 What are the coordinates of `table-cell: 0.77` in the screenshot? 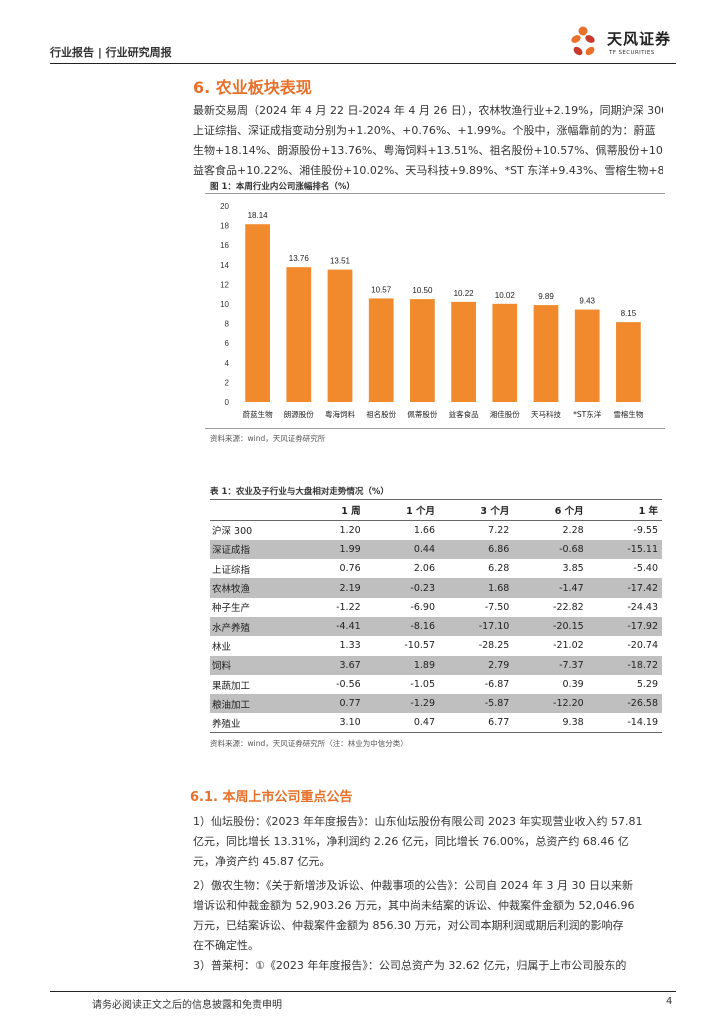 It's located at (327, 704).